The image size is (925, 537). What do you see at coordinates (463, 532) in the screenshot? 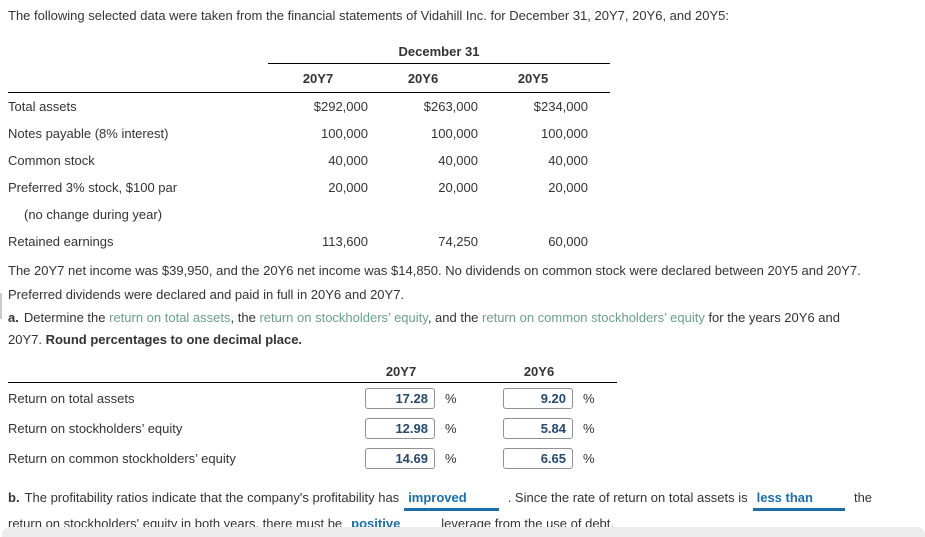
I see `bottom-panel-edge` at bounding box center [463, 532].